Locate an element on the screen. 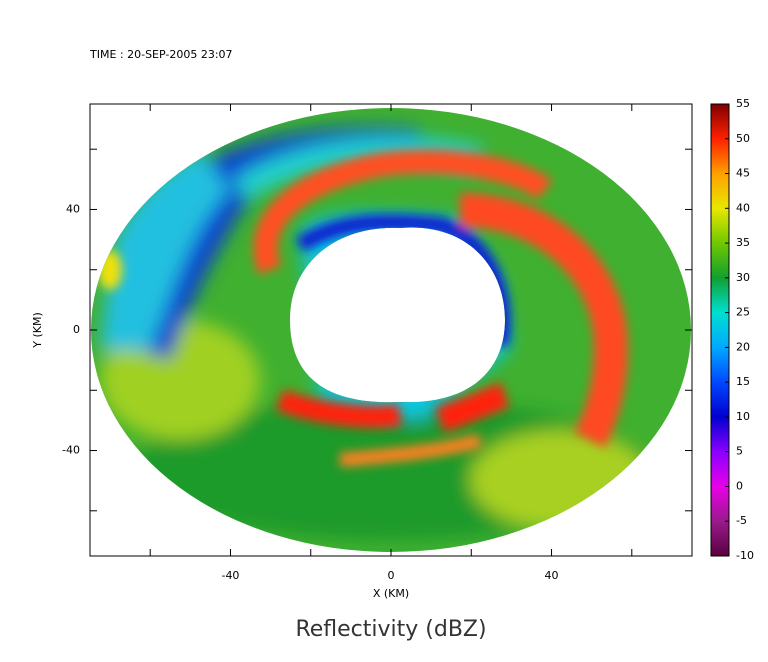 The height and width of the screenshot is (662, 768). colorbar-tick-label: 5 is located at coordinates (739, 451).